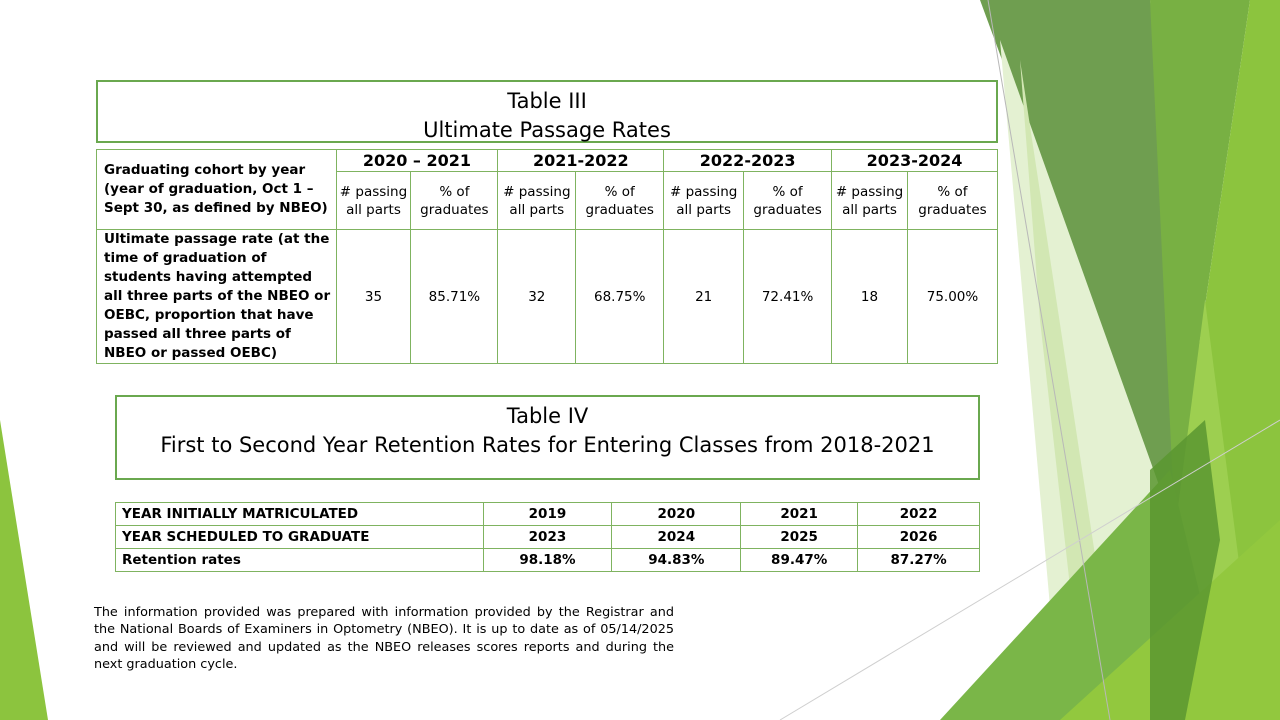  What do you see at coordinates (704, 296) in the screenshot?
I see `passing-count-cell: 21` at bounding box center [704, 296].